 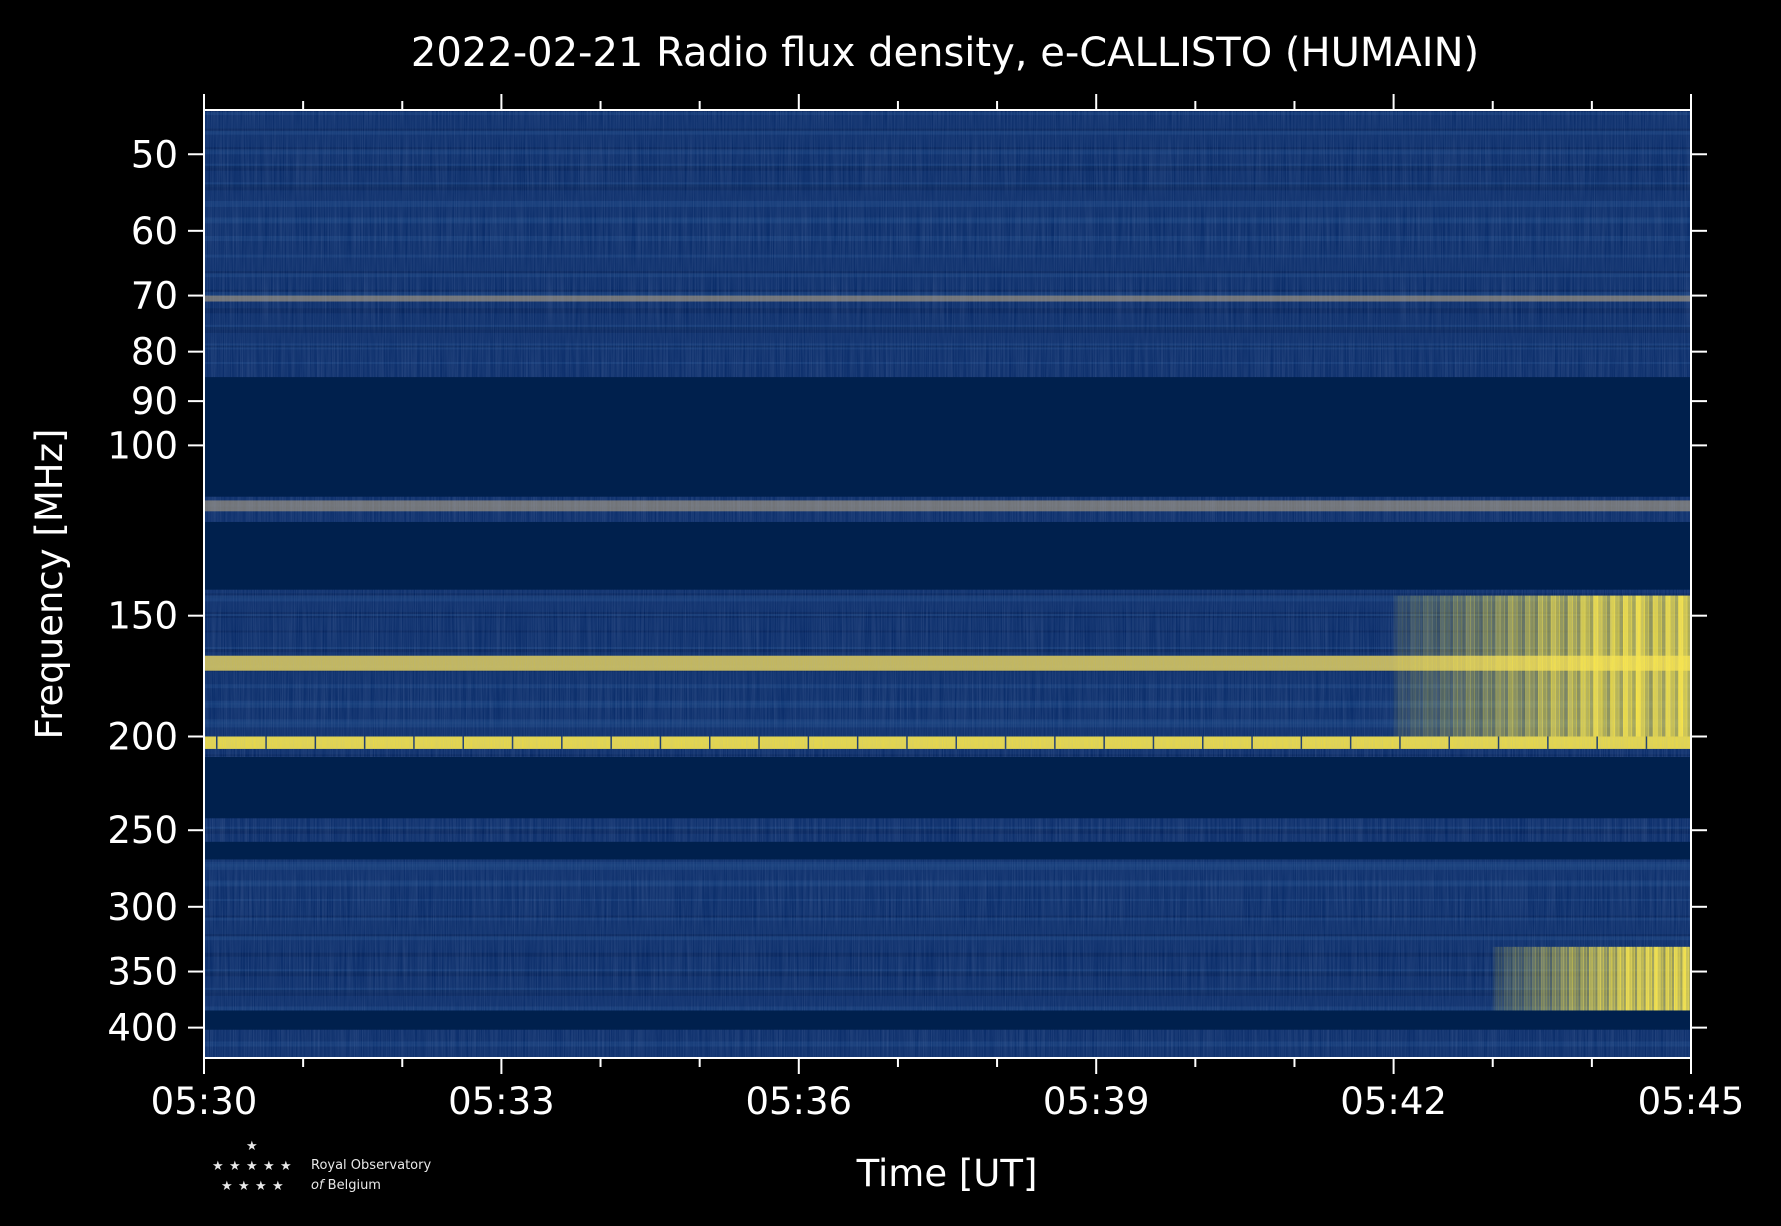 I want to click on y-tick-label: 90, so click(x=154, y=401).